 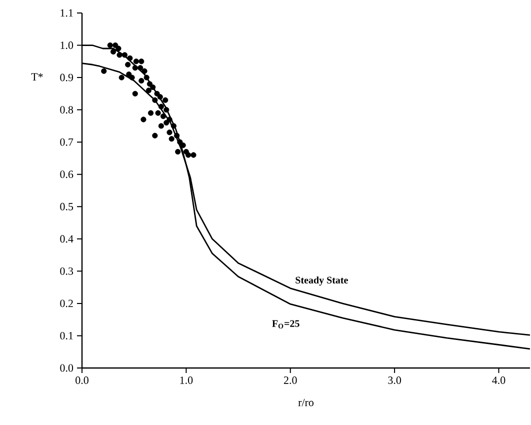 I want to click on y-tick-label: 0.0, so click(x=67, y=368).